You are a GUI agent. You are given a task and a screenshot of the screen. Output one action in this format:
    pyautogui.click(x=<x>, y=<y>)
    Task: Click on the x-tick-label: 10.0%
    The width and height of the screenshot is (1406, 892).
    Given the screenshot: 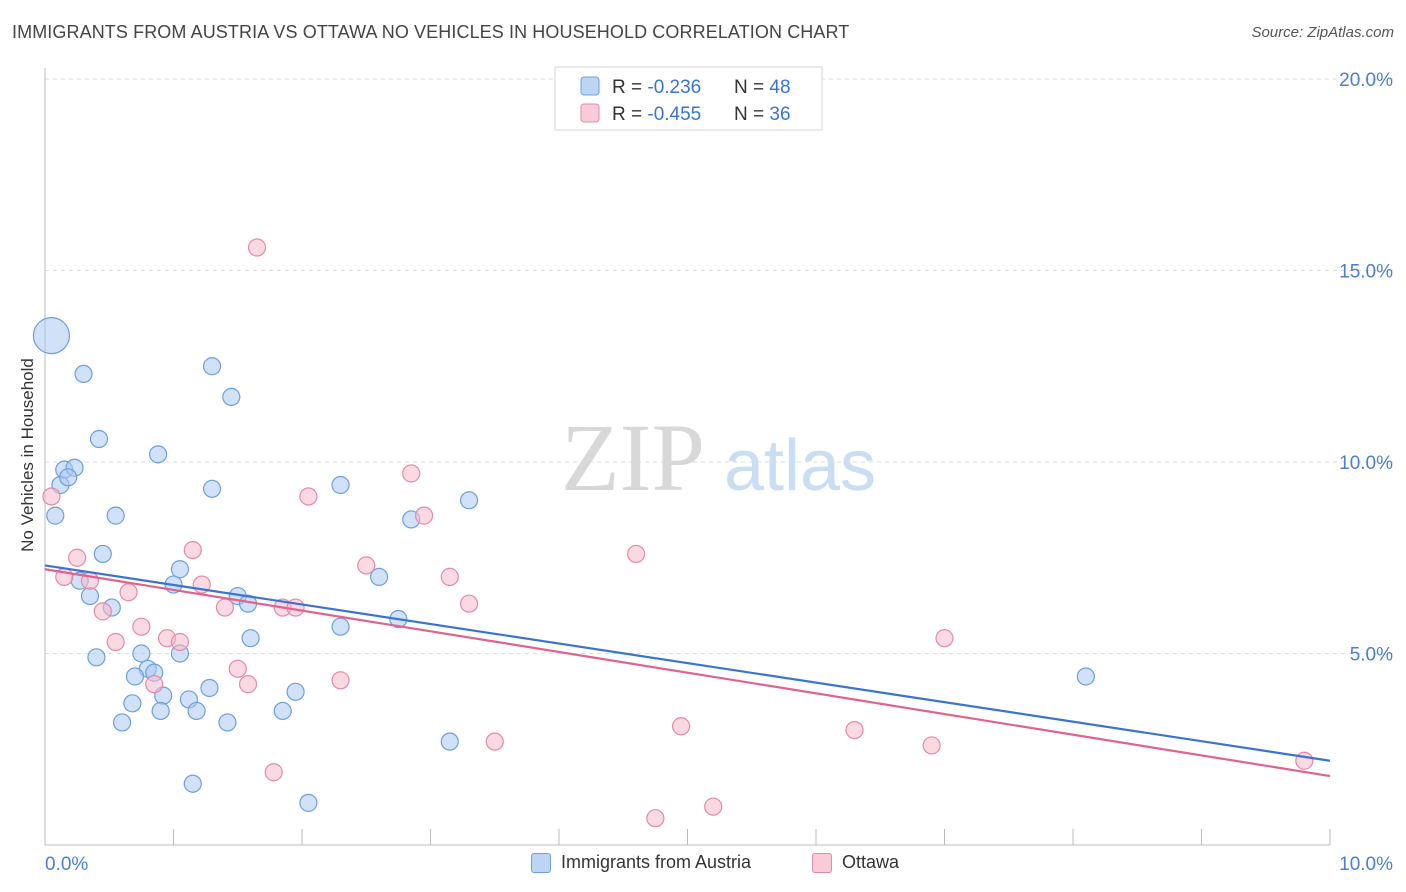 What is the action you would take?
    pyautogui.click(x=1366, y=864)
    